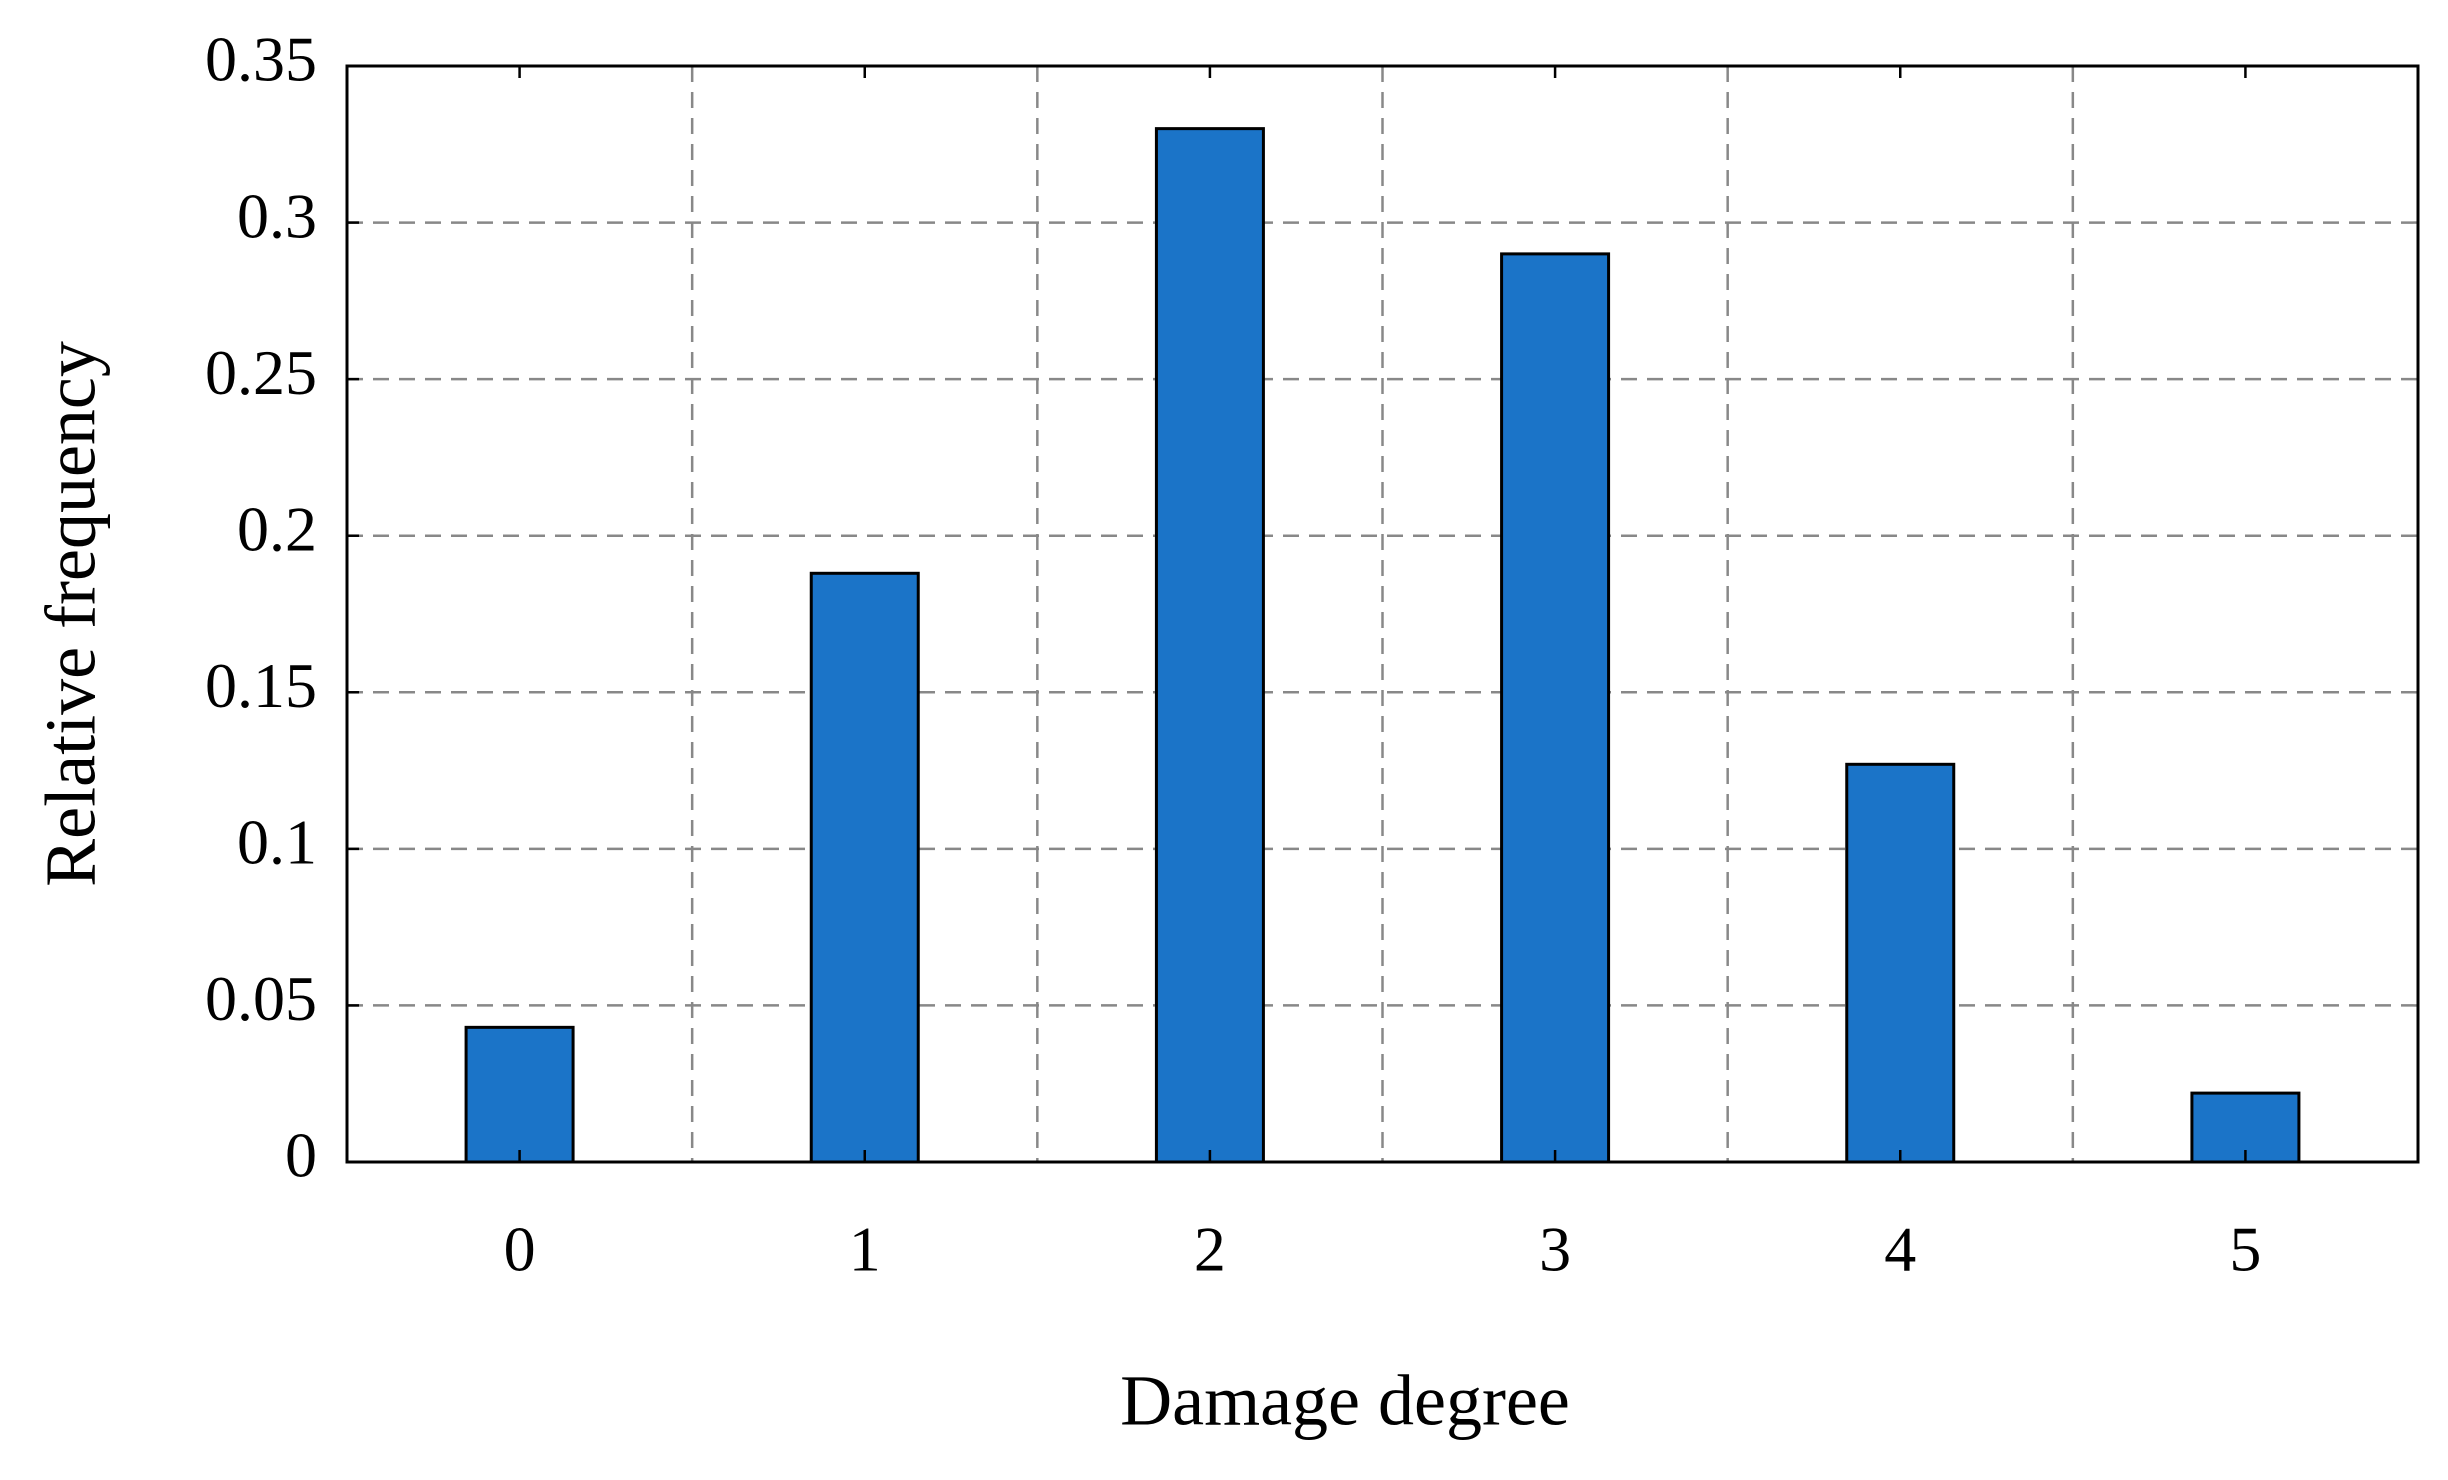 Image resolution: width=2448 pixels, height=1480 pixels. Describe the element at coordinates (1555, 1249) in the screenshot. I see `x-tick-label: 3` at that location.